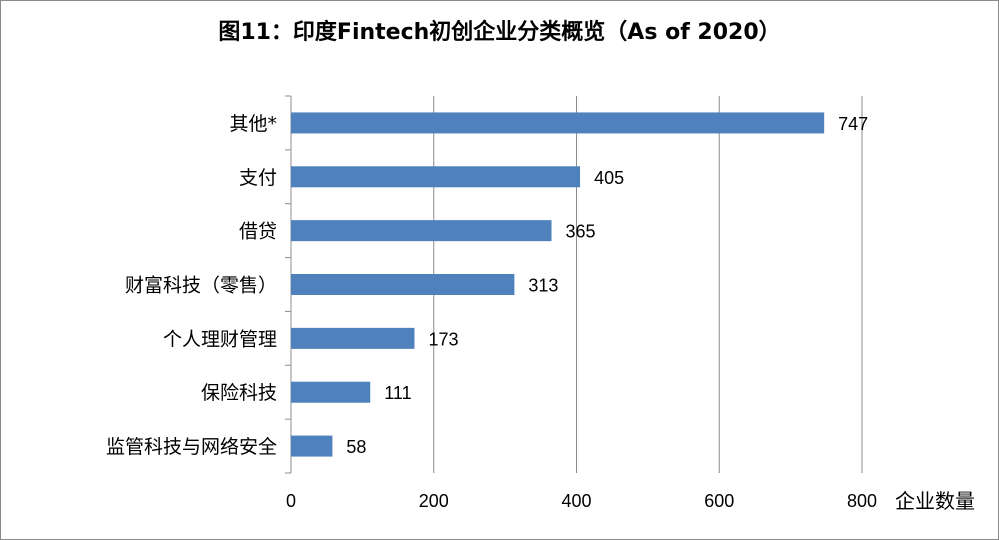 This screenshot has height=540, width=999. Describe the element at coordinates (258, 178) in the screenshot. I see `category-label-1: 支付` at that location.